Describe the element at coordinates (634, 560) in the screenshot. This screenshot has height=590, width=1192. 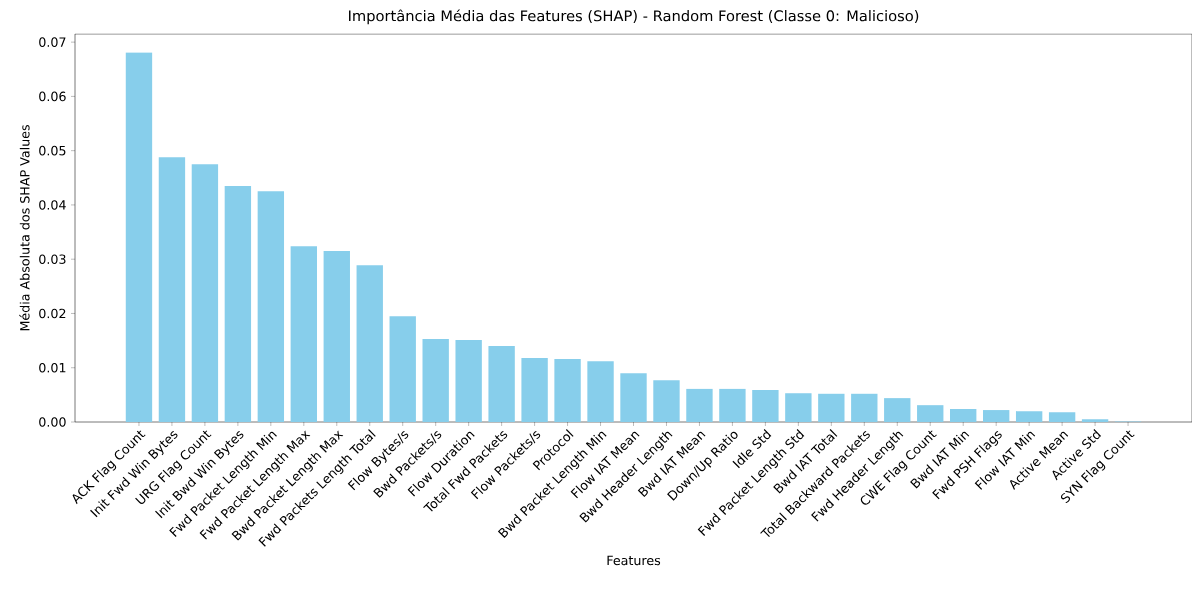
I see `x-axis-title: Features` at that location.